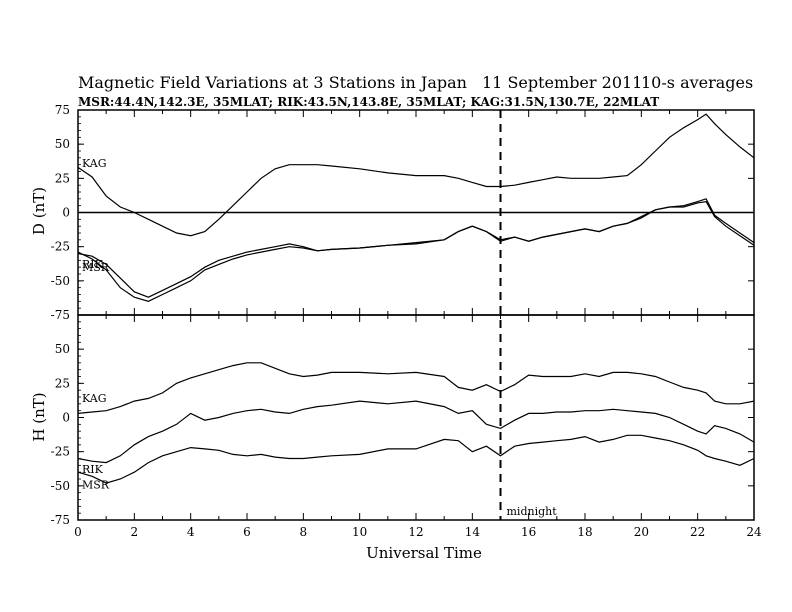  I want to click on series-line-kag-h, so click(416, 388).